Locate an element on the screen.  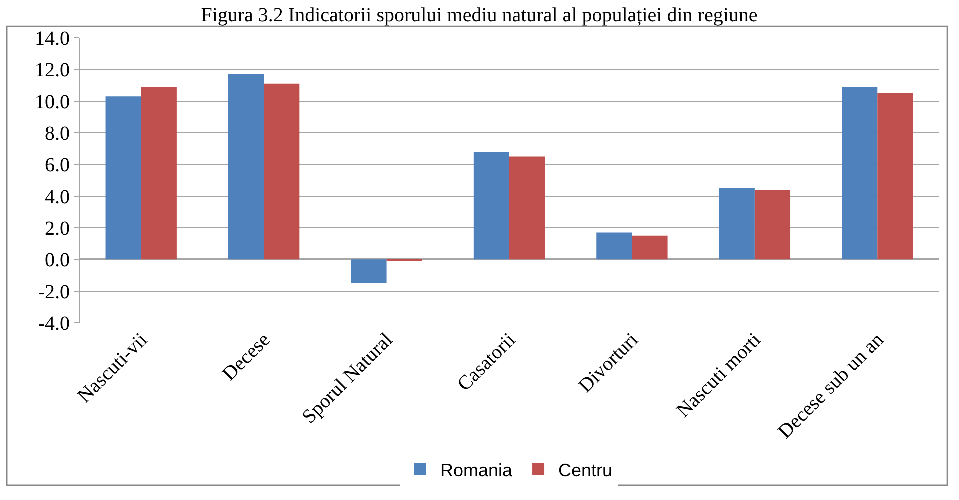
y-tick-label: 10.0 is located at coordinates (52, 102).